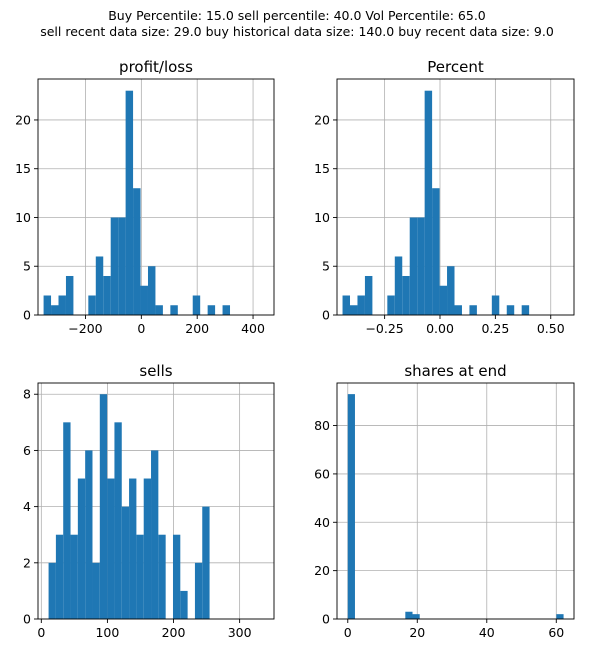  I want to click on percent-ytick-label-4: 20, so click(322, 119).